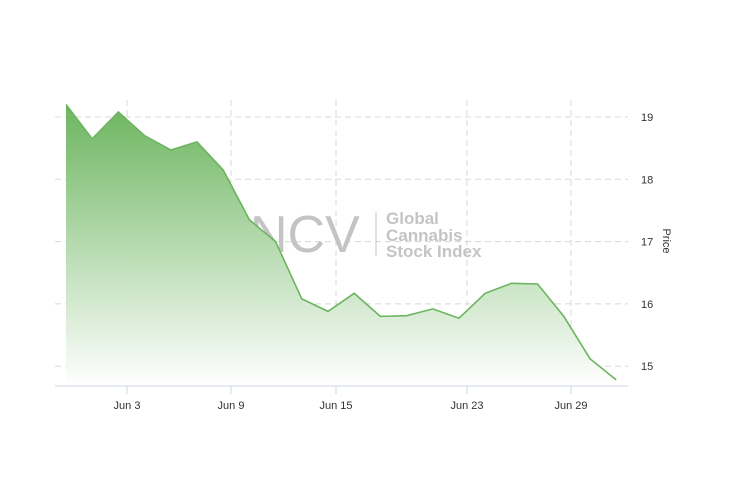  I want to click on y-tick-label: 18, so click(647, 180).